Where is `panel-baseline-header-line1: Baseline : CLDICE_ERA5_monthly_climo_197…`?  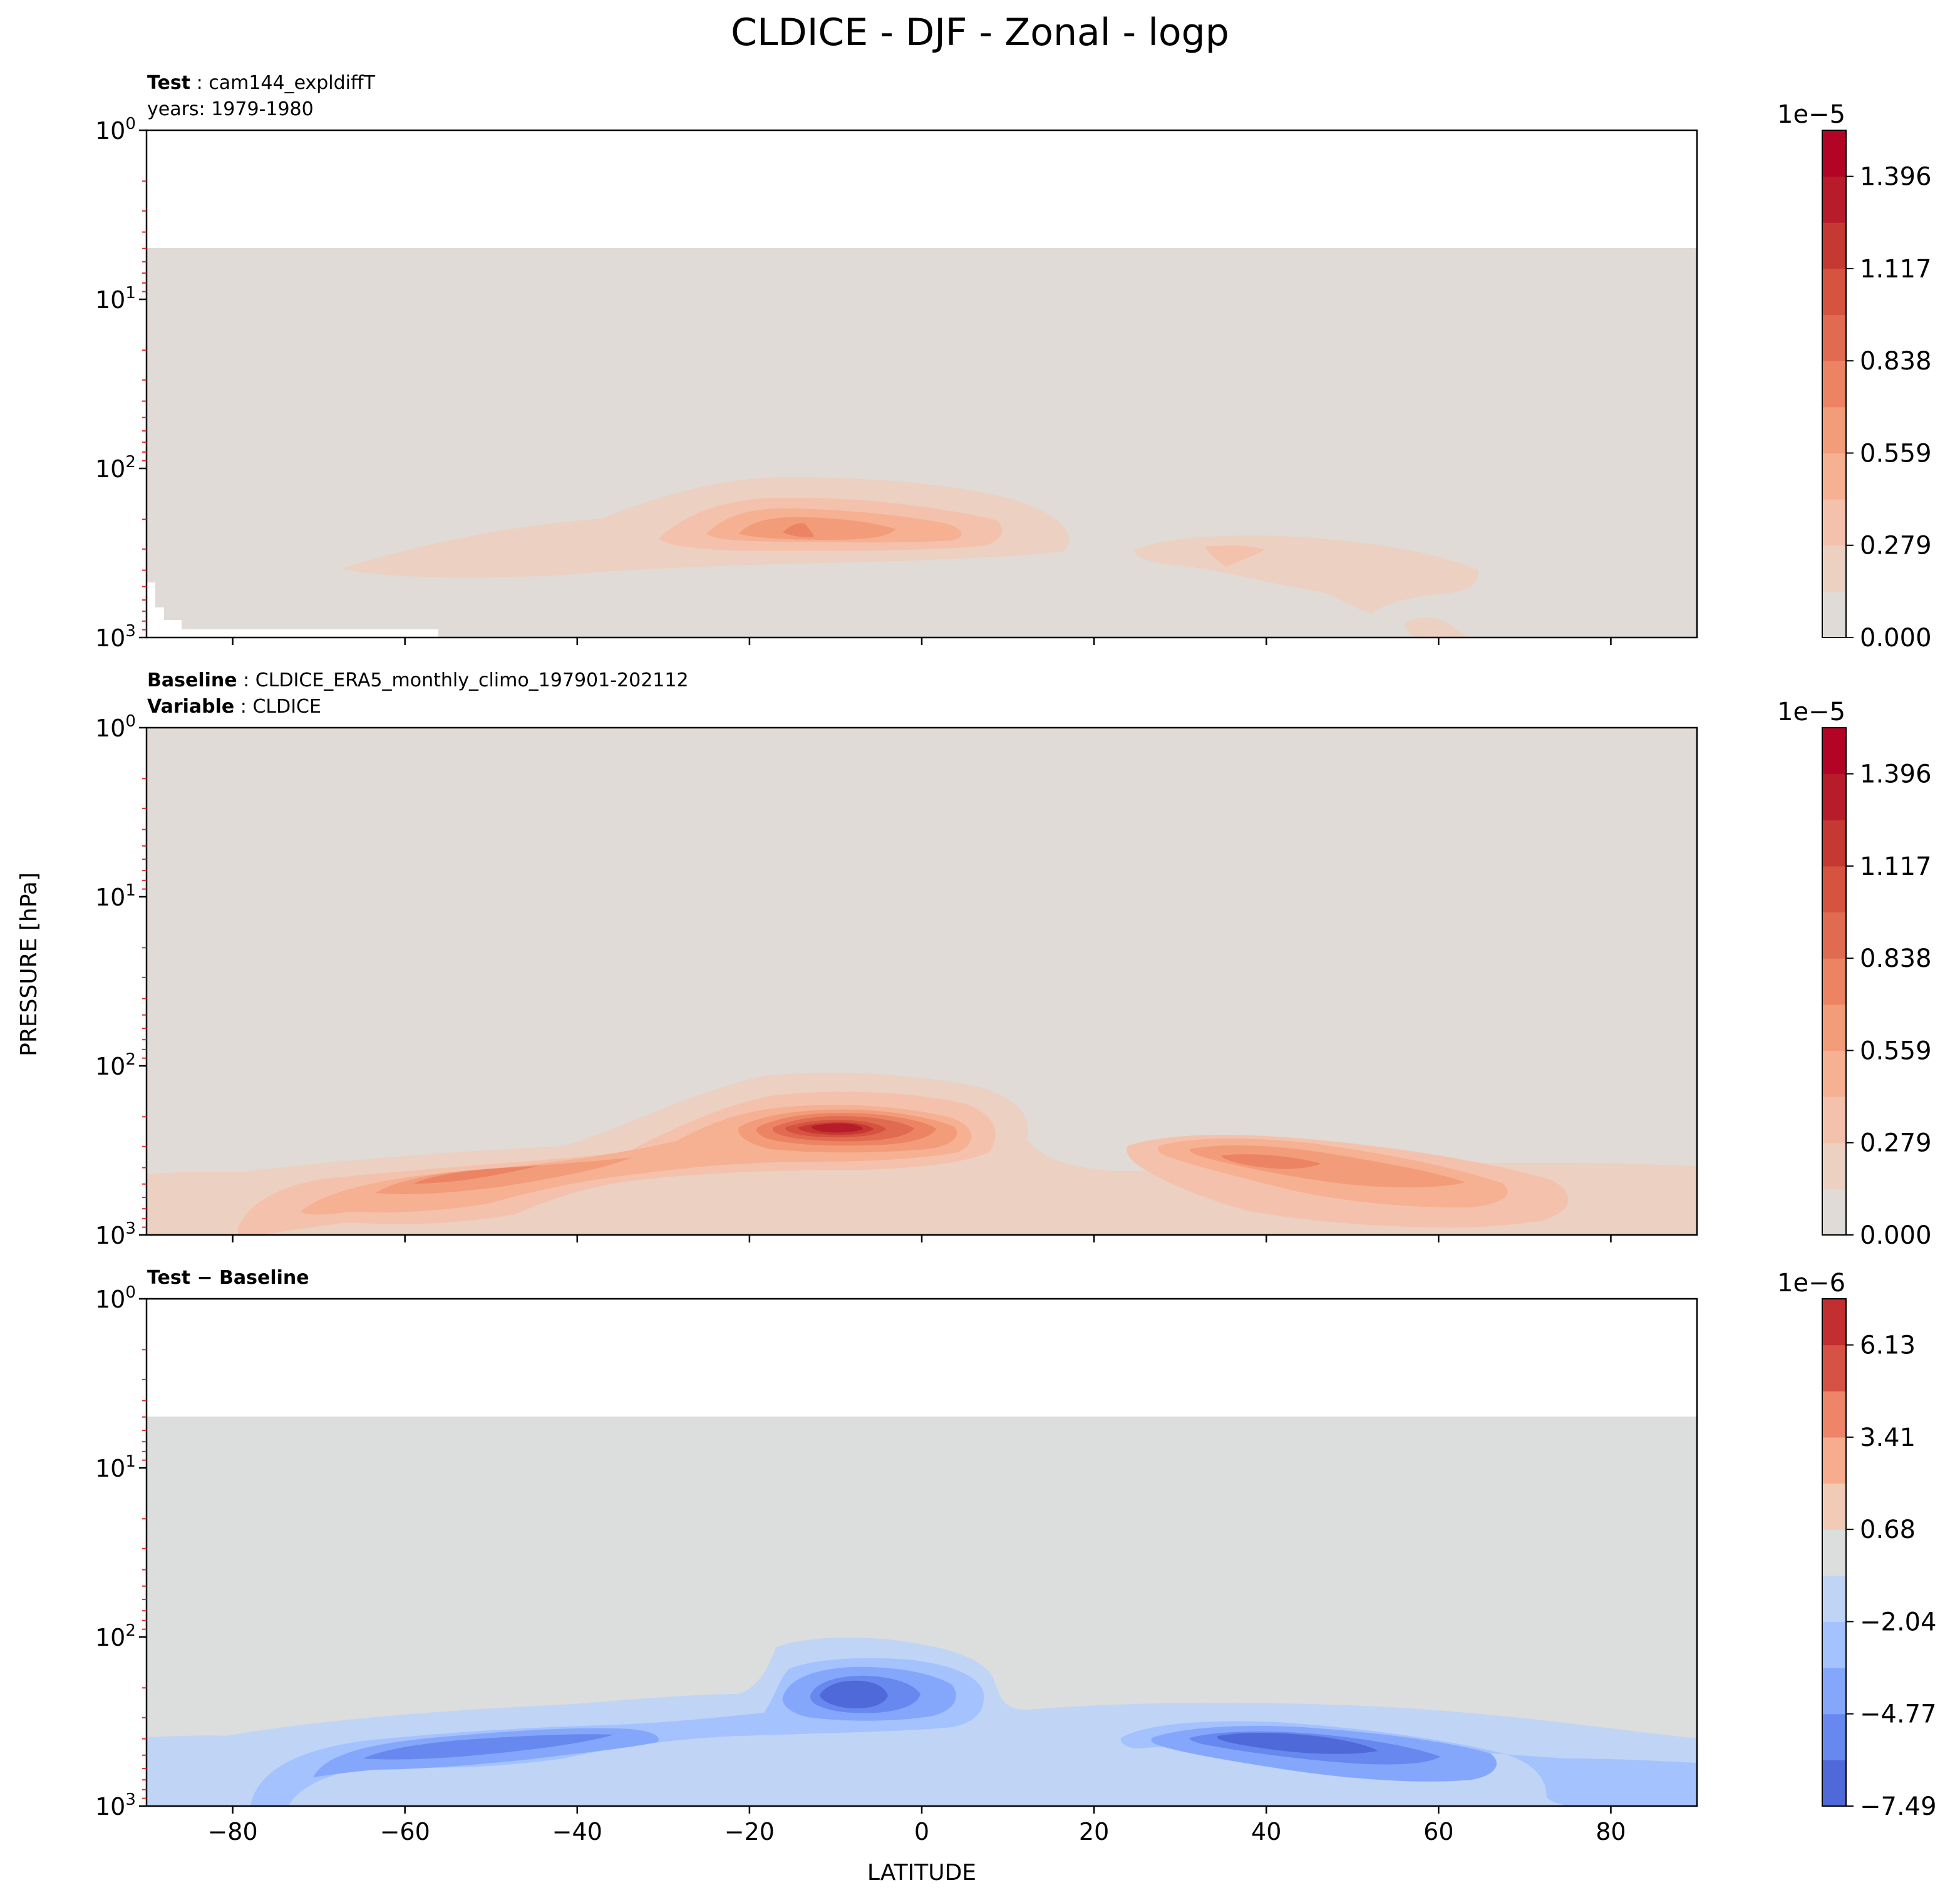
panel-baseline-header-line1: Baseline : CLDICE_ERA5_monthly_climo_197… is located at coordinates (418, 680).